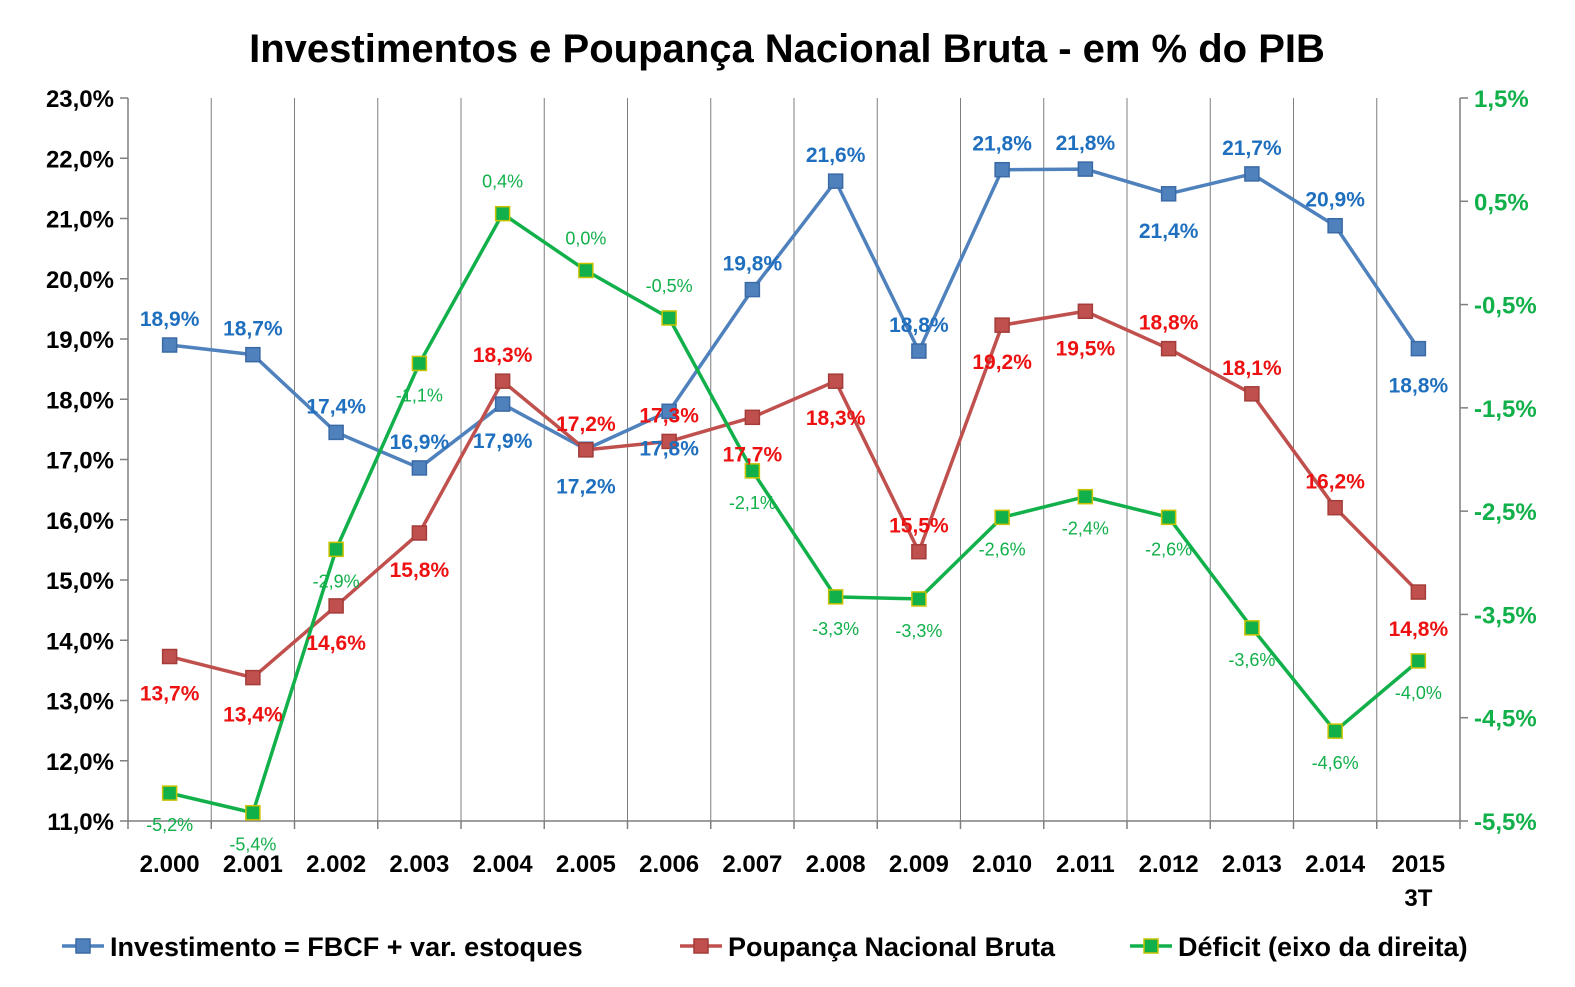 This screenshot has width=1575, height=987. What do you see at coordinates (669, 286) in the screenshot?
I see `data-label: -0,5%` at bounding box center [669, 286].